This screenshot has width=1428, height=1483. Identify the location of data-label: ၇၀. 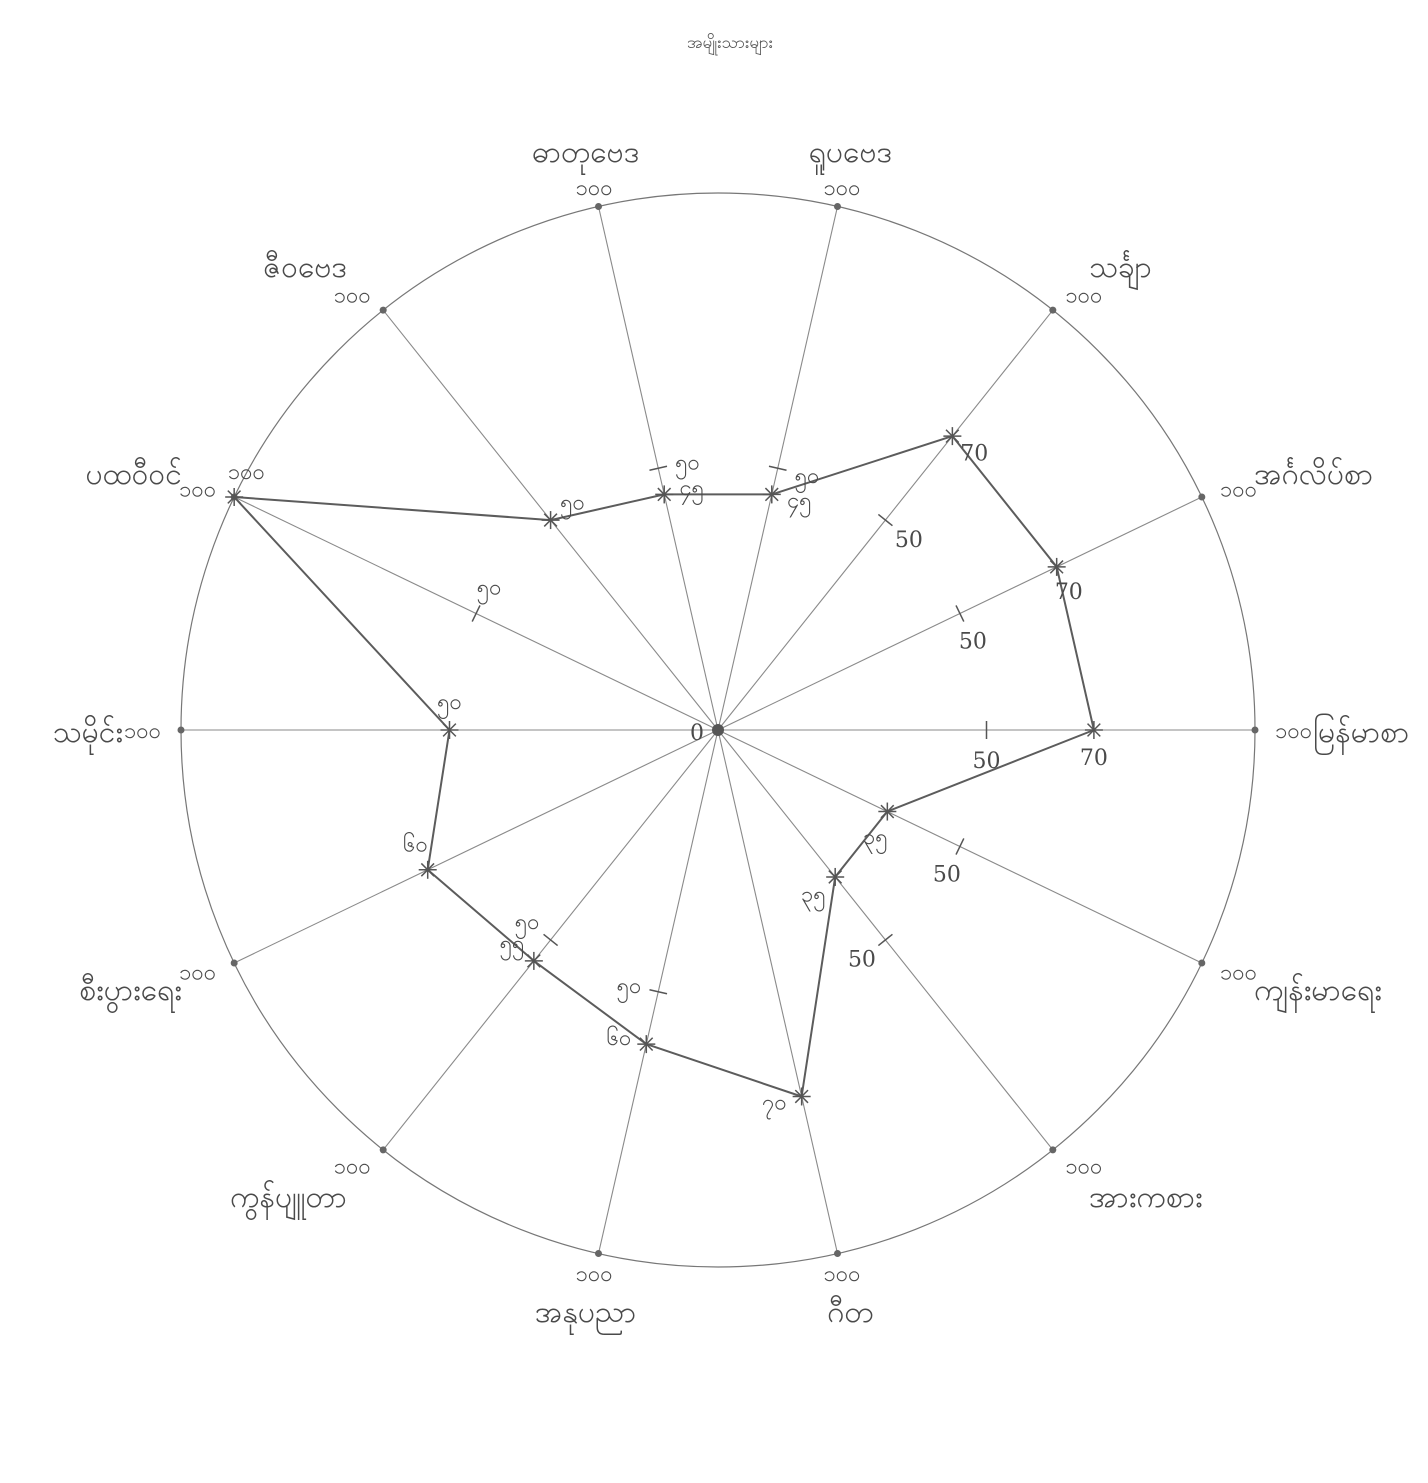
(774, 1105).